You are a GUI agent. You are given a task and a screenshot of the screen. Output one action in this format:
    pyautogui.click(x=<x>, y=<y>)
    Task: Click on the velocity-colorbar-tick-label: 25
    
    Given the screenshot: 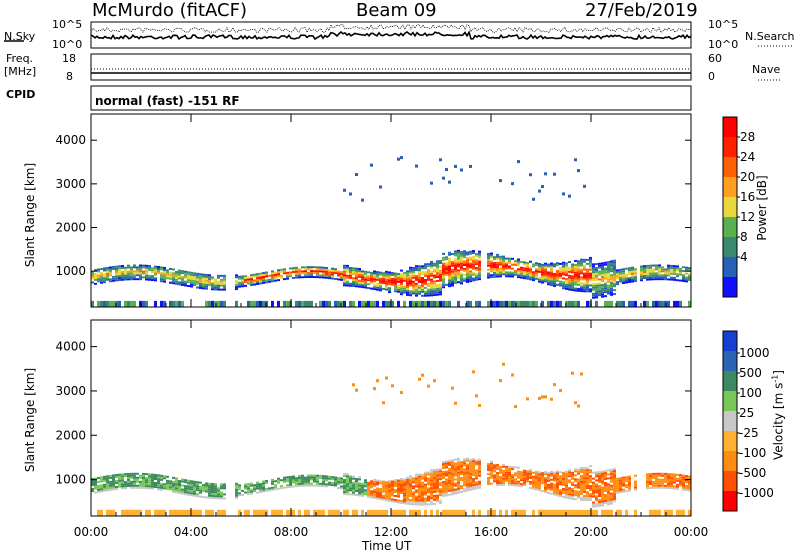 What is the action you would take?
    pyautogui.click(x=746, y=413)
    